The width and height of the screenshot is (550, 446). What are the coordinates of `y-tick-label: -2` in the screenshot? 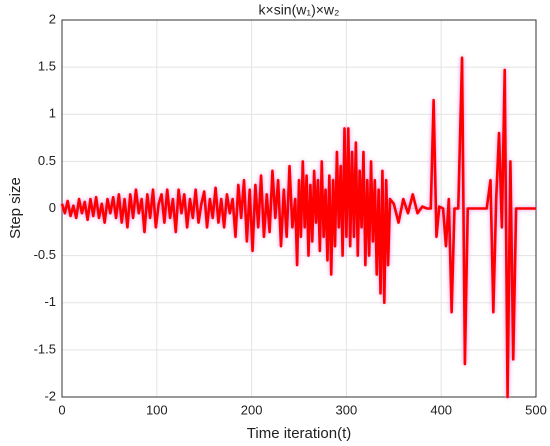 It's located at (50, 395).